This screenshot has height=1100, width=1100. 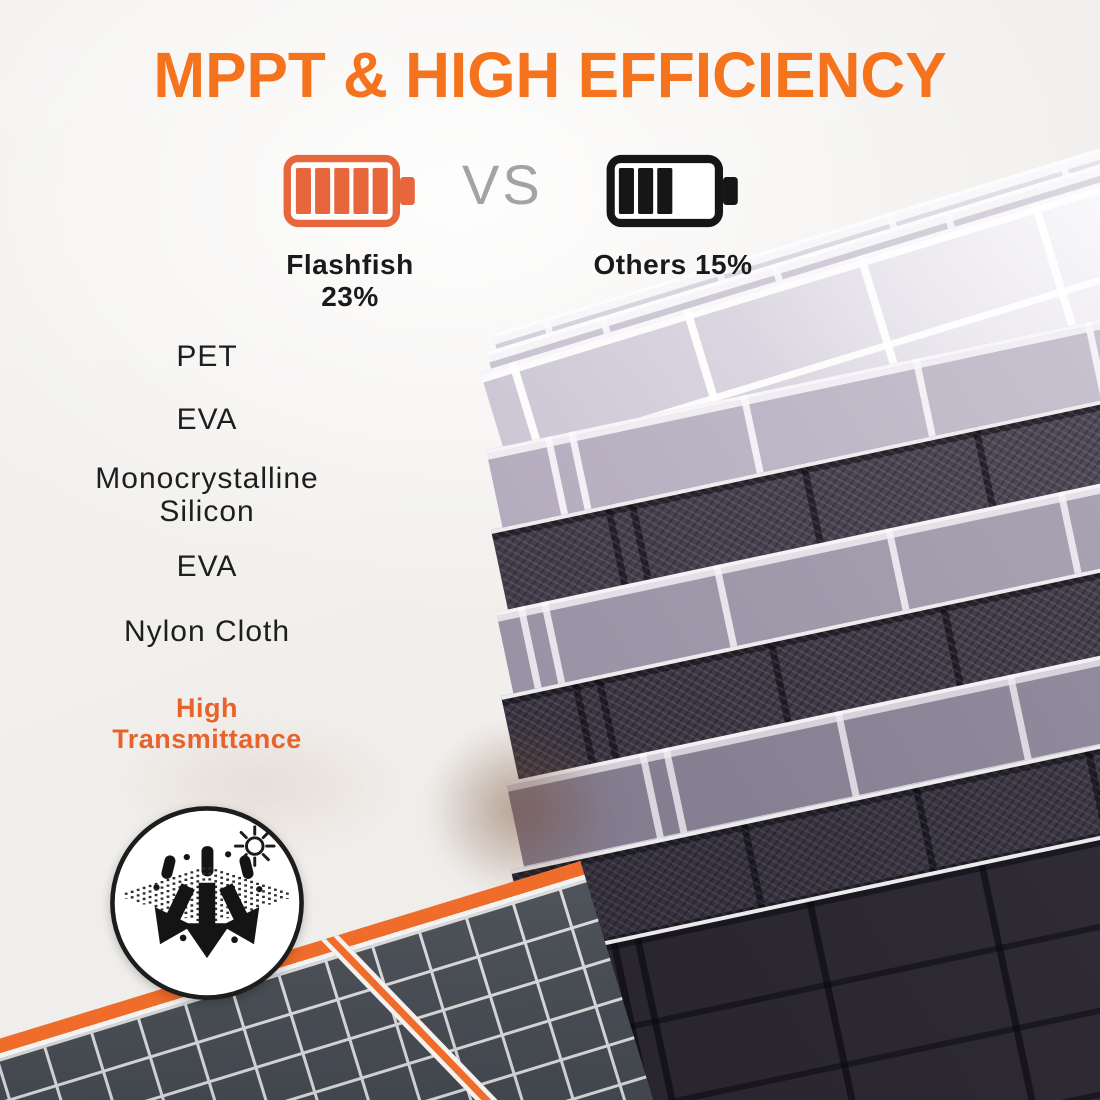 I want to click on others-comparison: Others 15%, so click(x=673, y=215).